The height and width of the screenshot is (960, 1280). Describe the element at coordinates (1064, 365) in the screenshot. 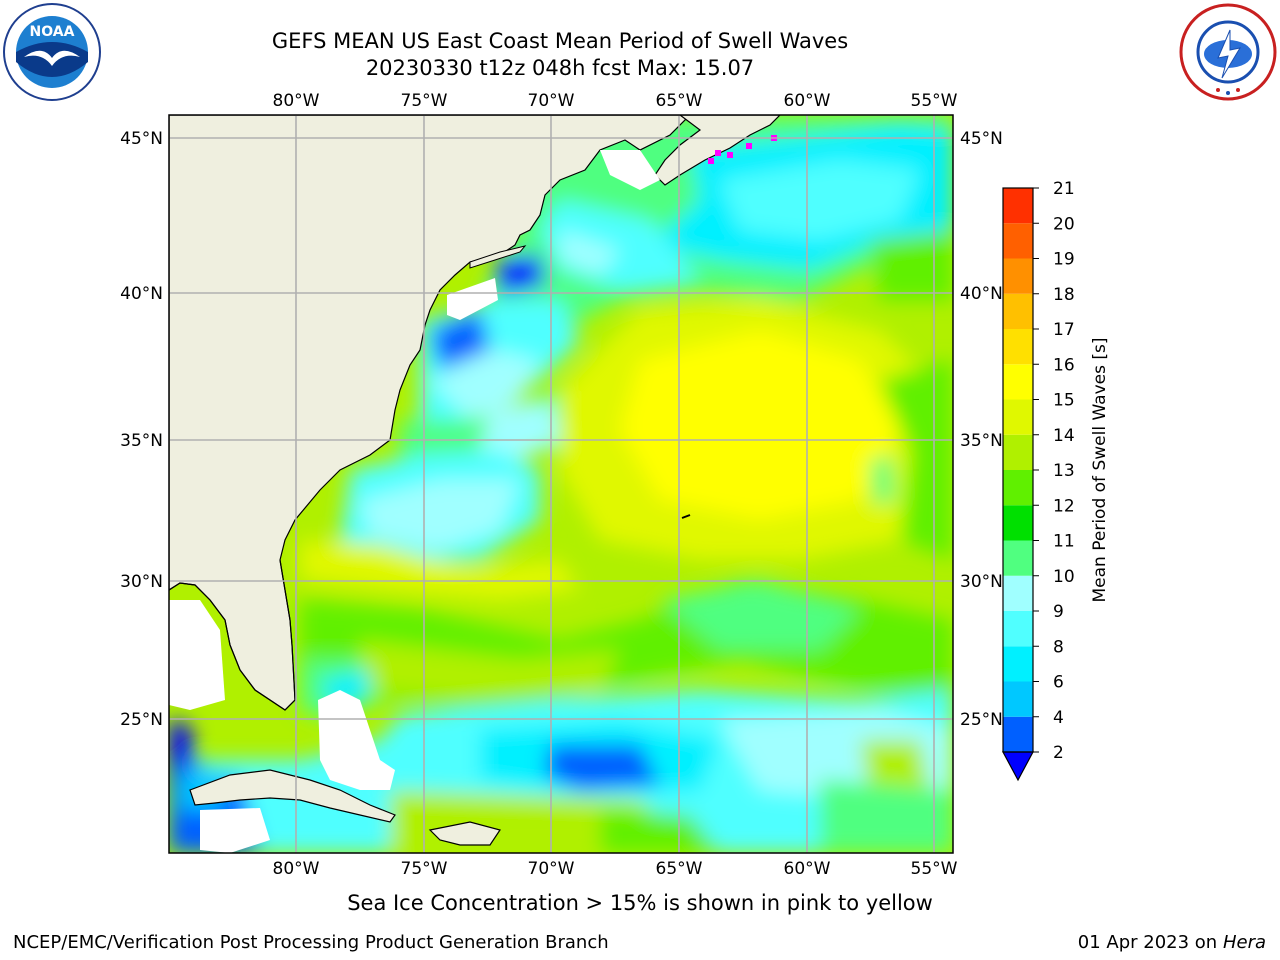

I see `colorbar-tick-label: 16` at that location.